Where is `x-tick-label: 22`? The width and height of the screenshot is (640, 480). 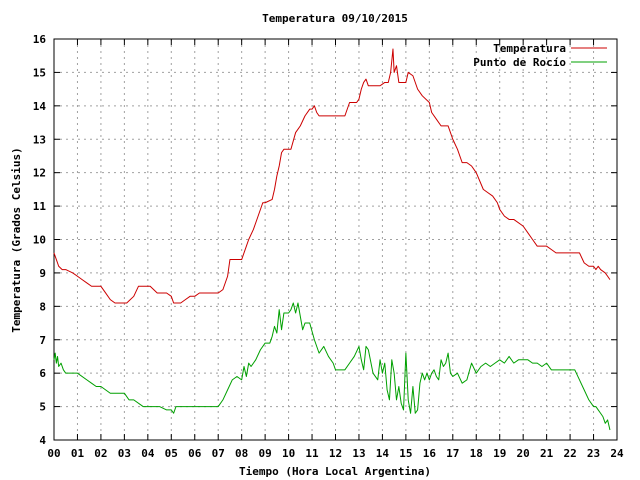 x-tick-label: 22 is located at coordinates (569, 453).